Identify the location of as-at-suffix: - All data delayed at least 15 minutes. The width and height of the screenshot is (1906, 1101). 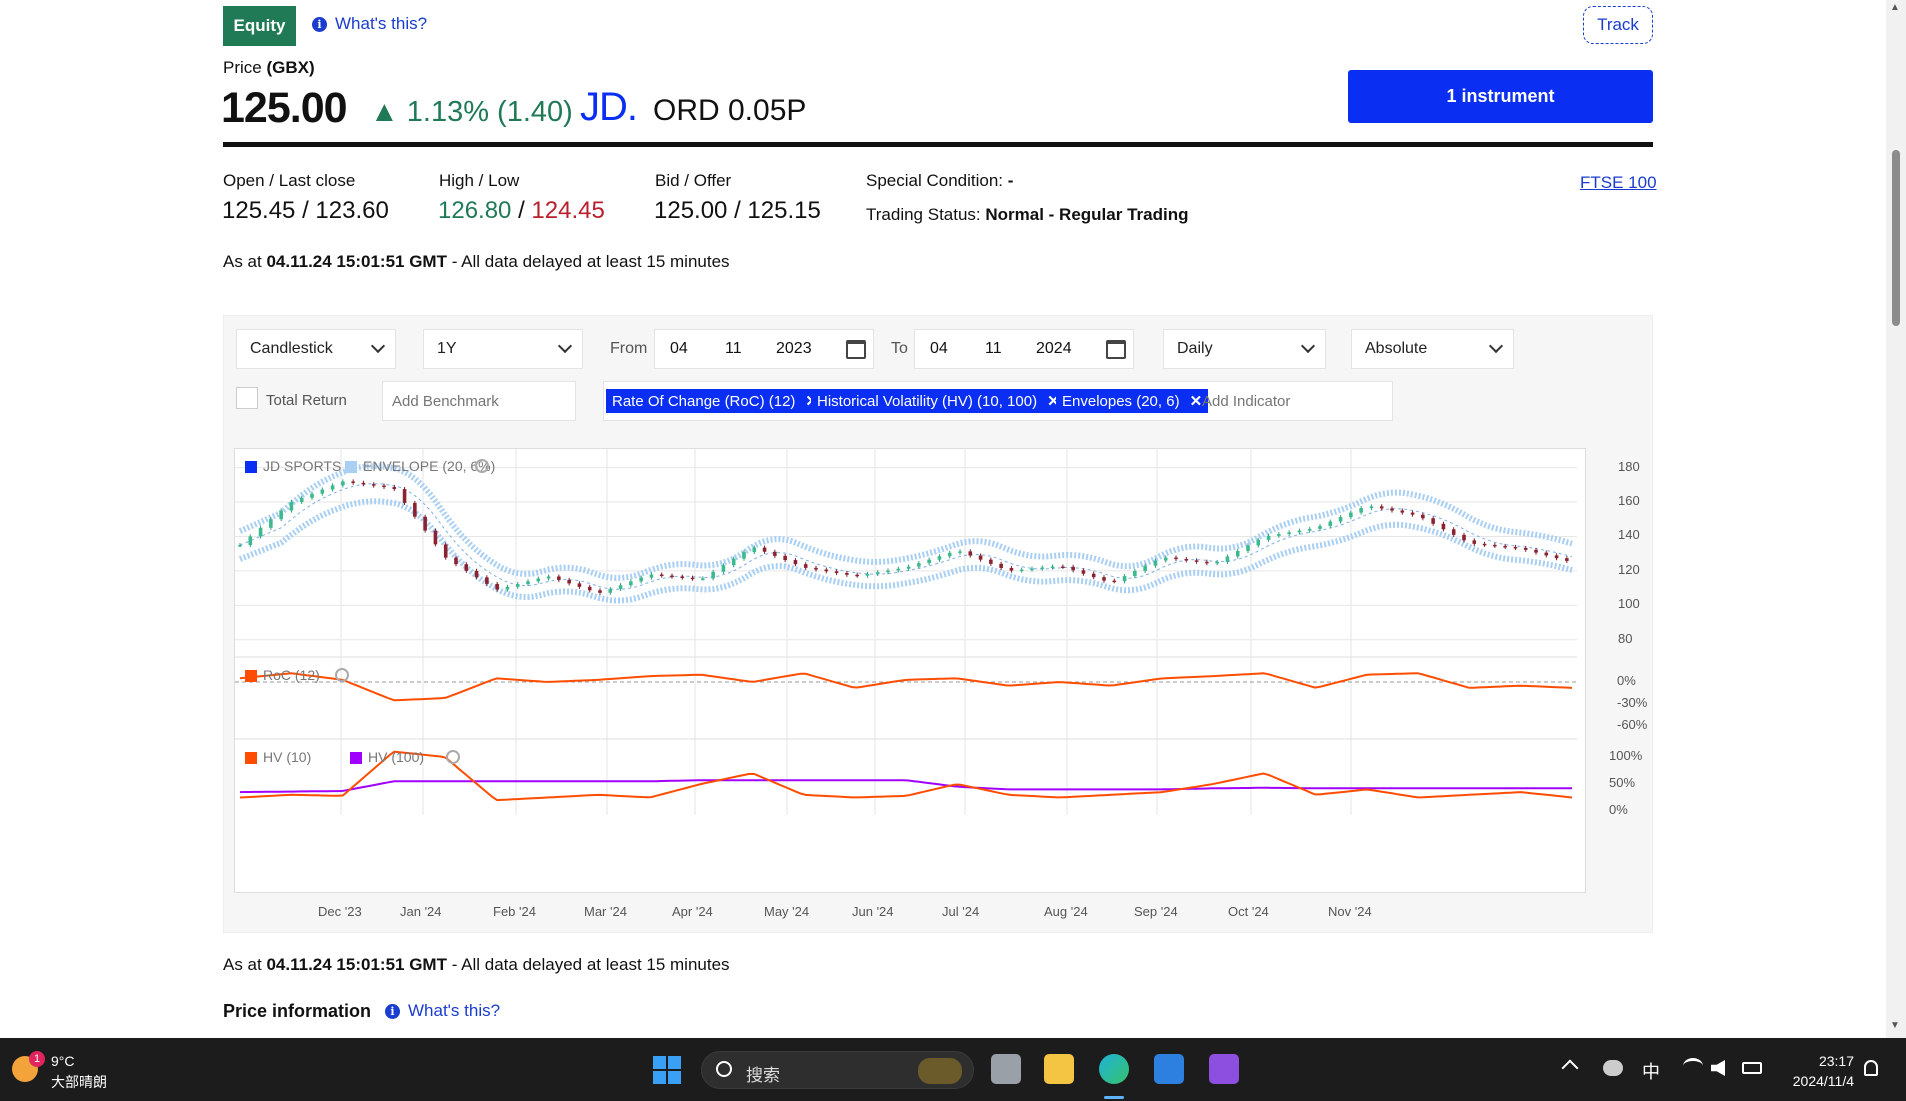
(588, 964).